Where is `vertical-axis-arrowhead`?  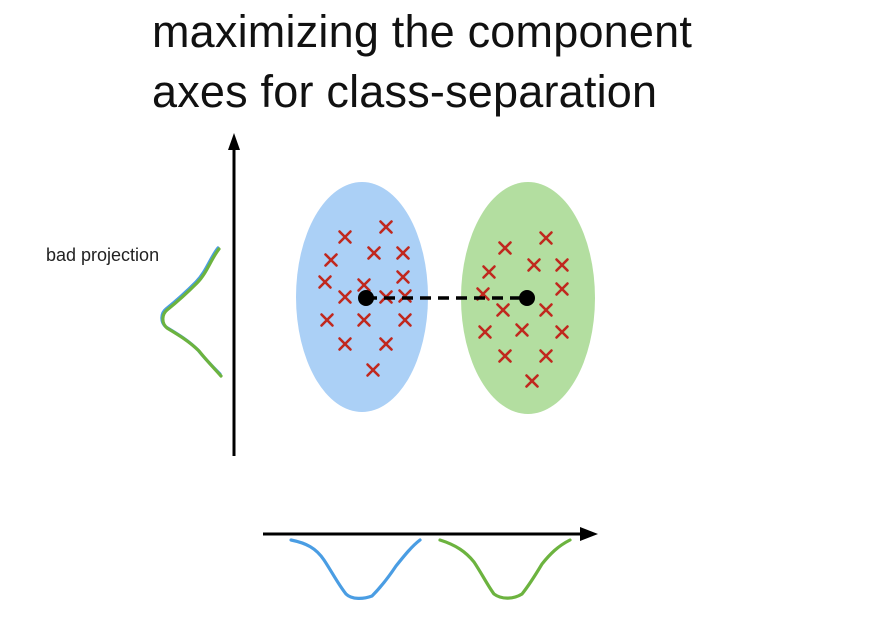 vertical-axis-arrowhead is located at coordinates (234, 141).